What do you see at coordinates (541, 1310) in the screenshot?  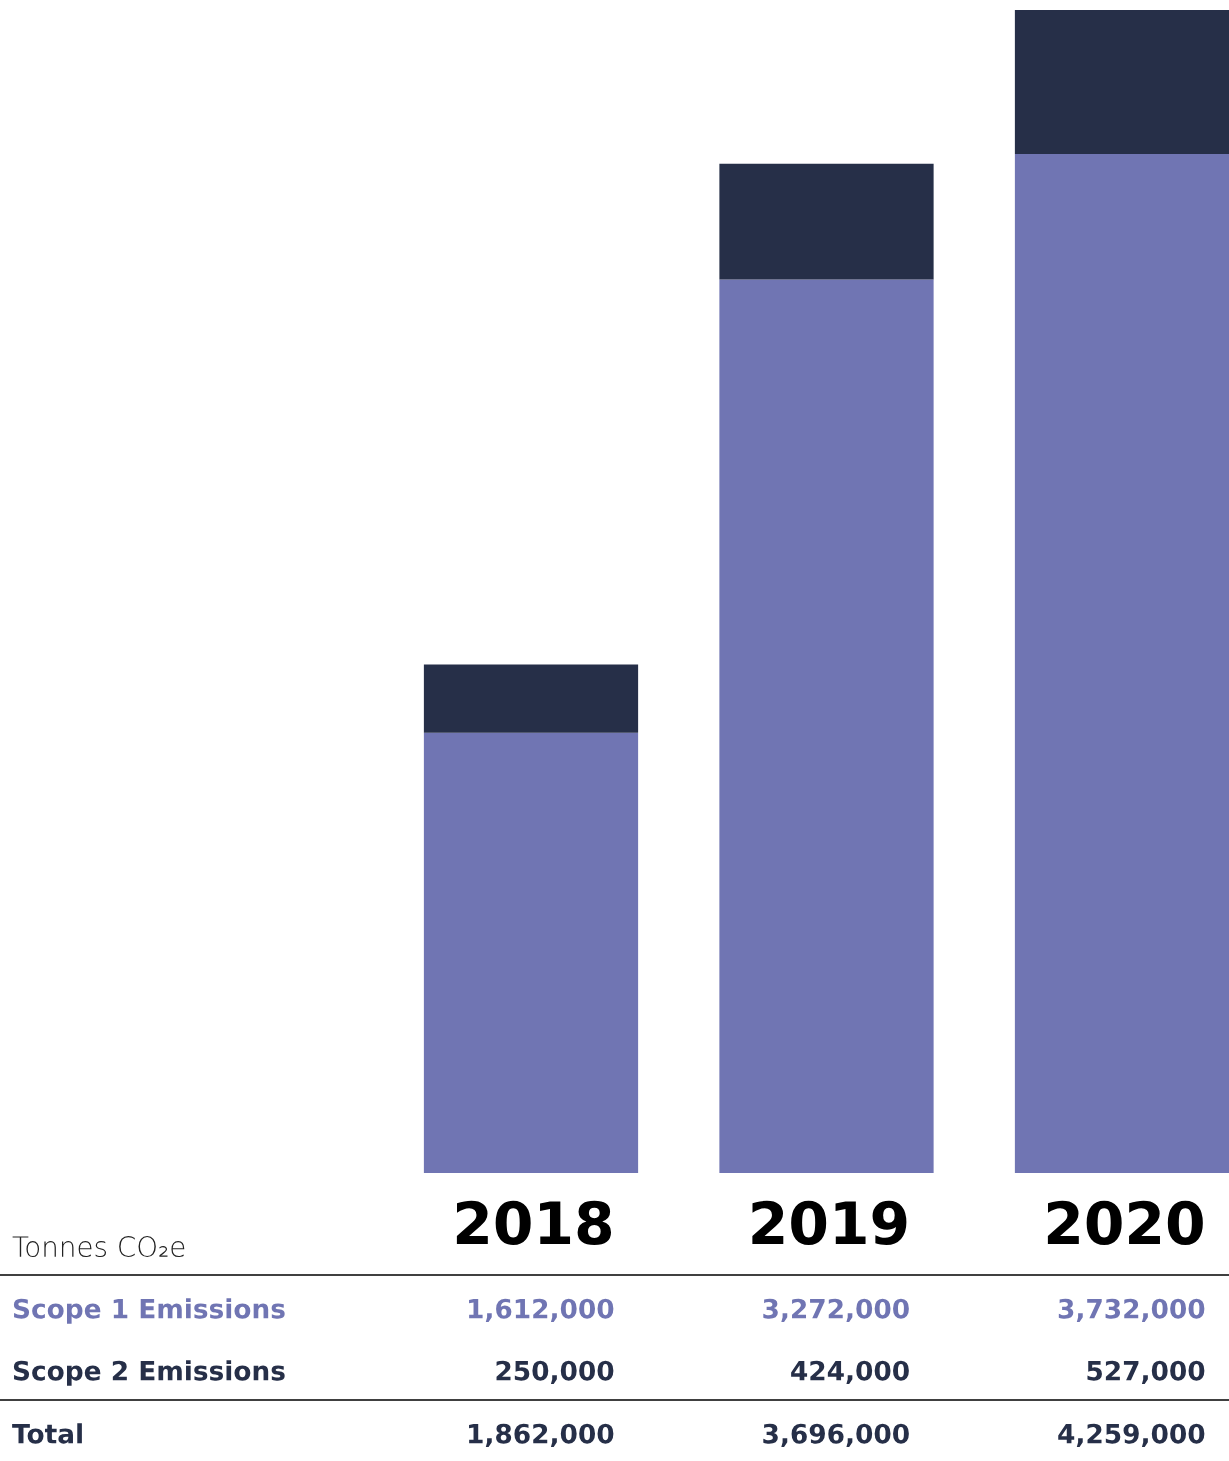 I see `data-label: 1,612,000` at bounding box center [541, 1310].